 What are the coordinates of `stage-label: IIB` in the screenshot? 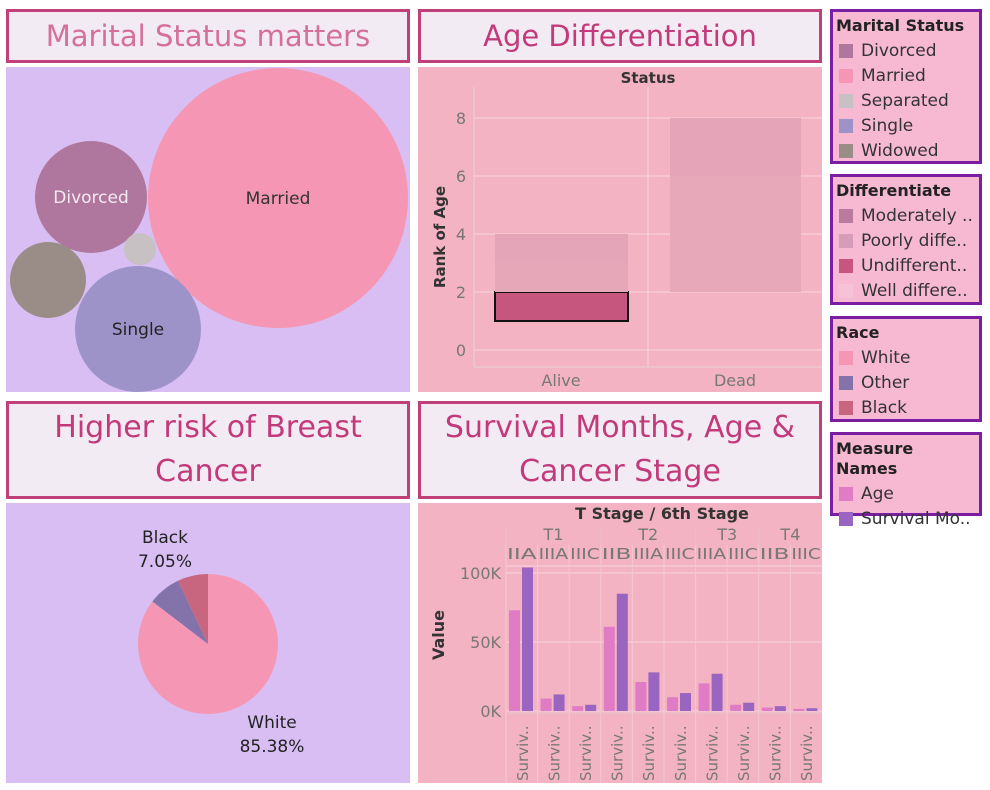 It's located at (617, 554).